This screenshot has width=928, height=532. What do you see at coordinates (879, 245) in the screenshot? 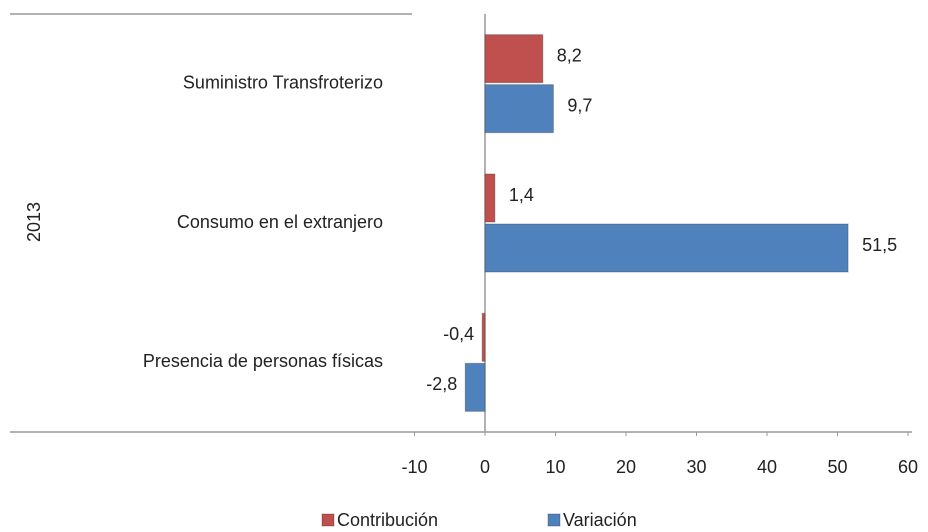
I see `data-label: 51,5` at bounding box center [879, 245].